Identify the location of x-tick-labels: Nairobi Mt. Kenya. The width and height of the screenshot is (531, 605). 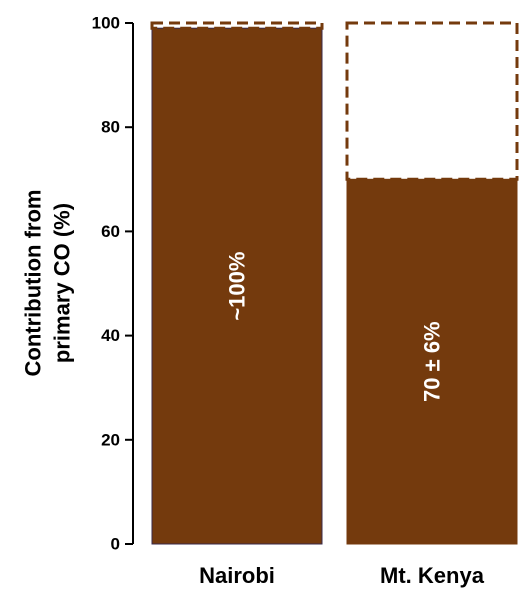
(342, 575).